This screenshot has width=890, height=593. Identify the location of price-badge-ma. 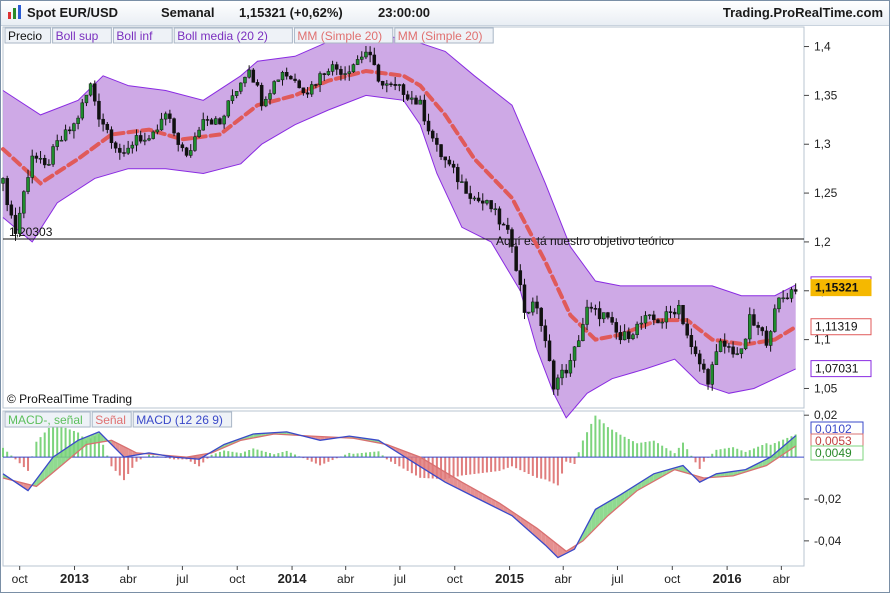
(841, 327).